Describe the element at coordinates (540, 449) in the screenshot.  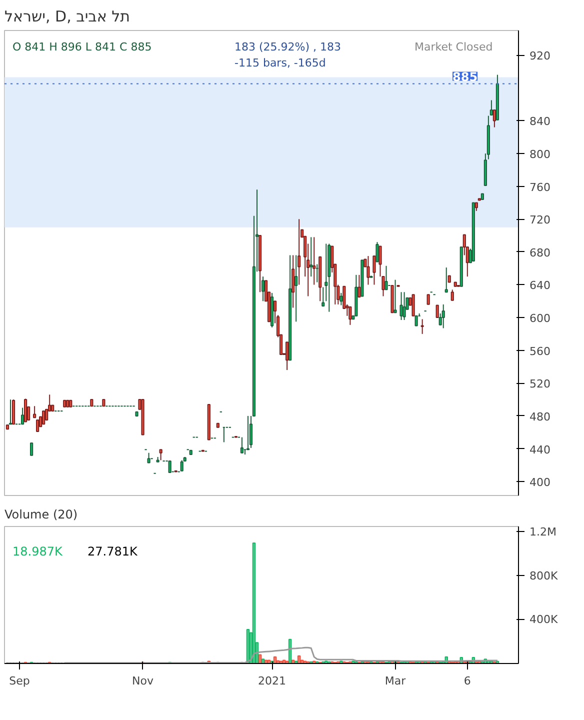
I see `y-tick-label: 440` at that location.